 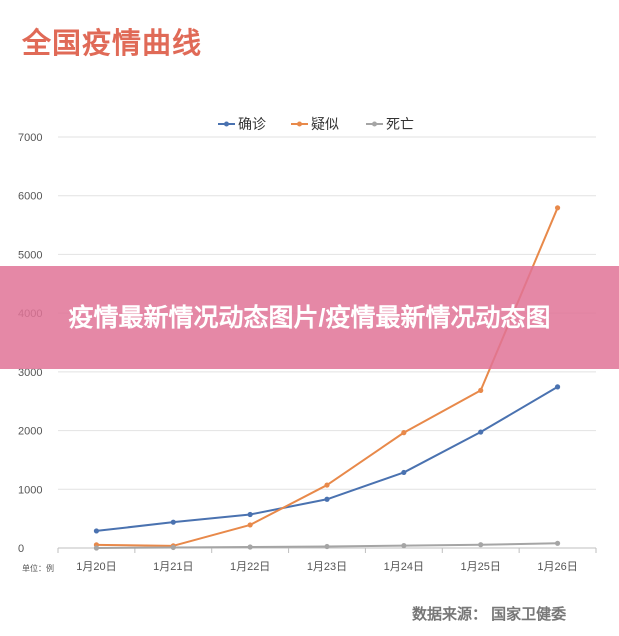 I want to click on x-tick-label: 1月26日, so click(x=557, y=567).